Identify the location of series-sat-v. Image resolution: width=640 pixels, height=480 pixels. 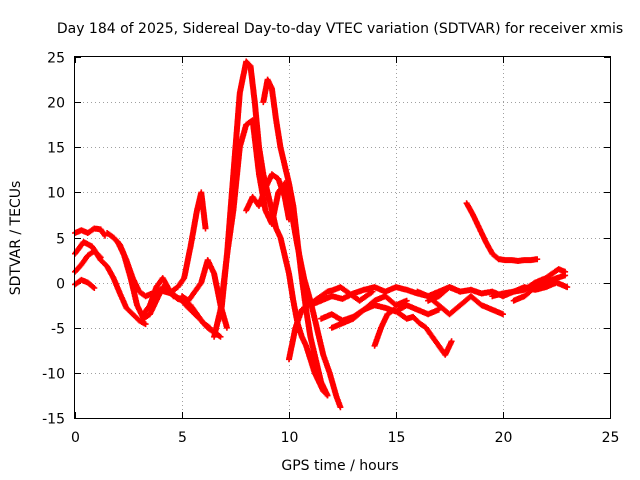
(529, 283).